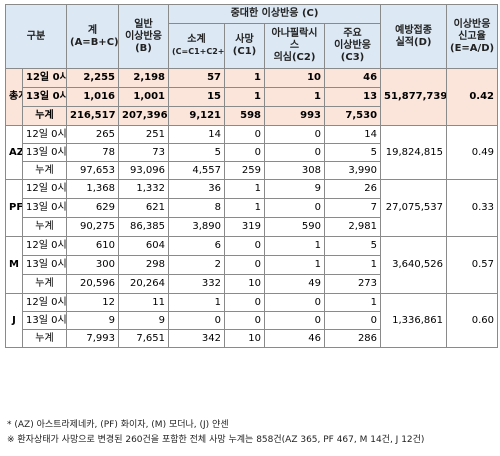 This screenshot has width=500, height=456. I want to click on header-vaccinations: 예방접종 실적(D), so click(414, 36).